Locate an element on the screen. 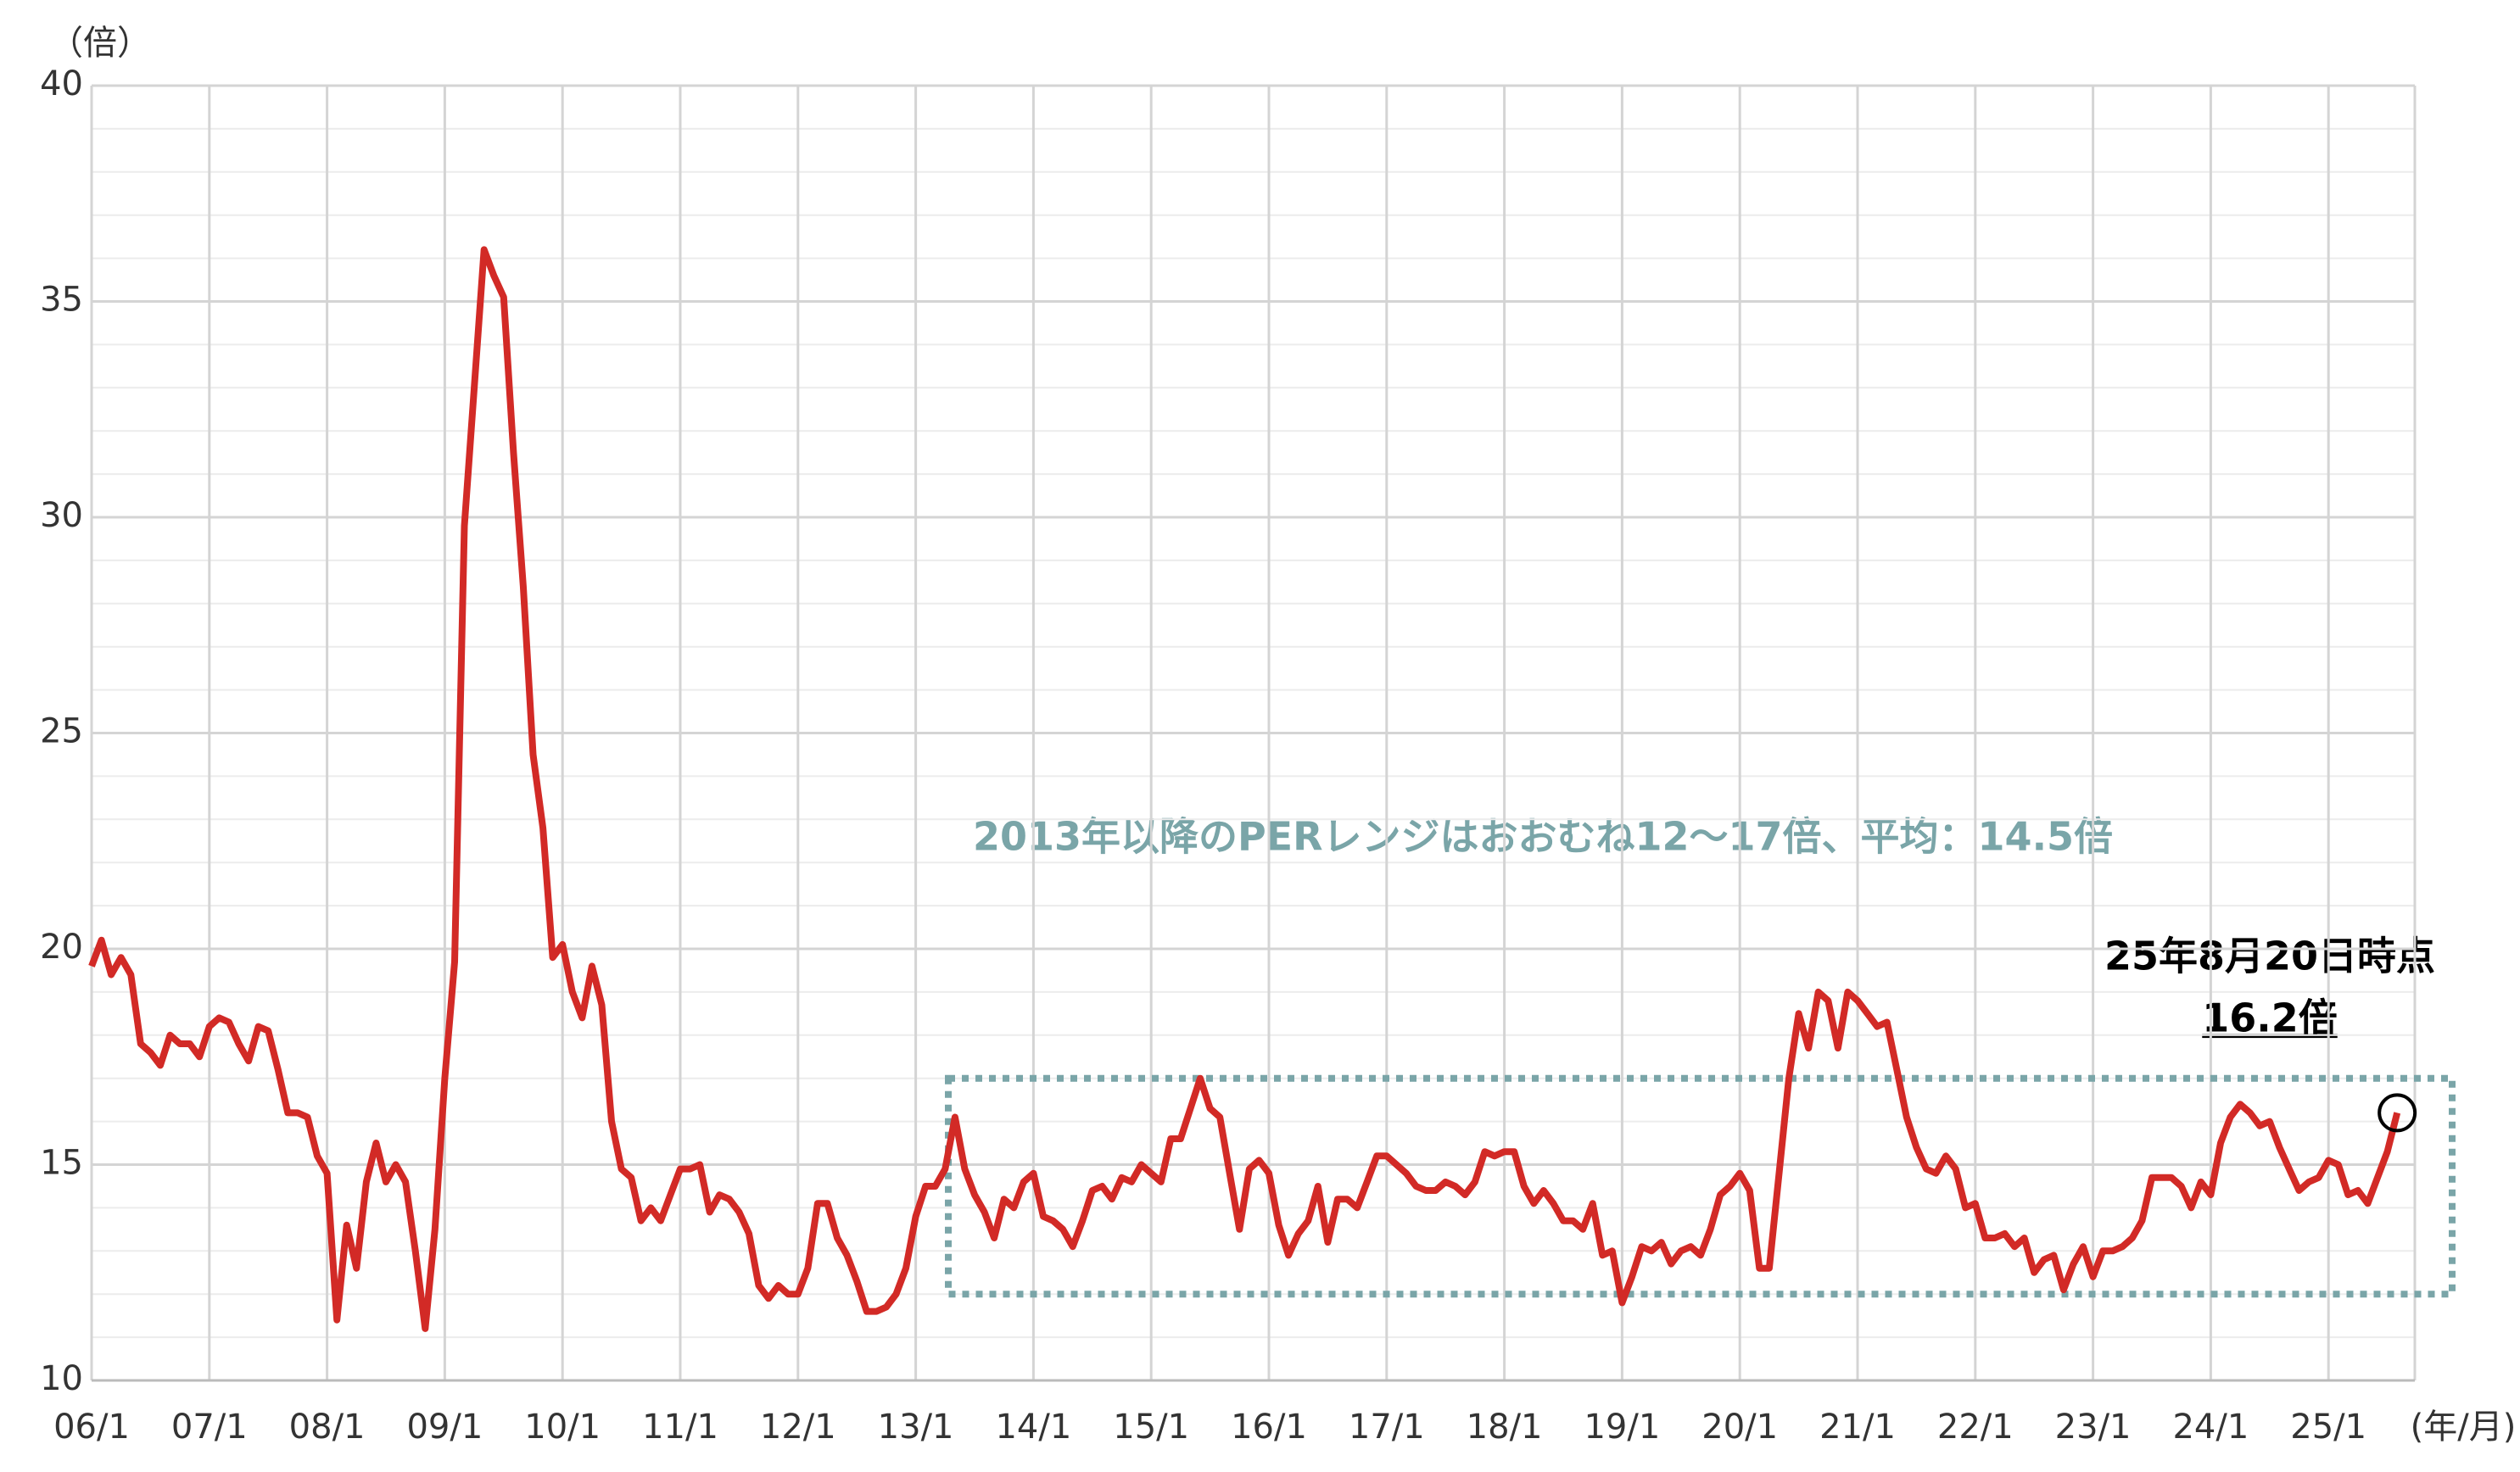  x-tick-label: 06/1 is located at coordinates (92, 1427).